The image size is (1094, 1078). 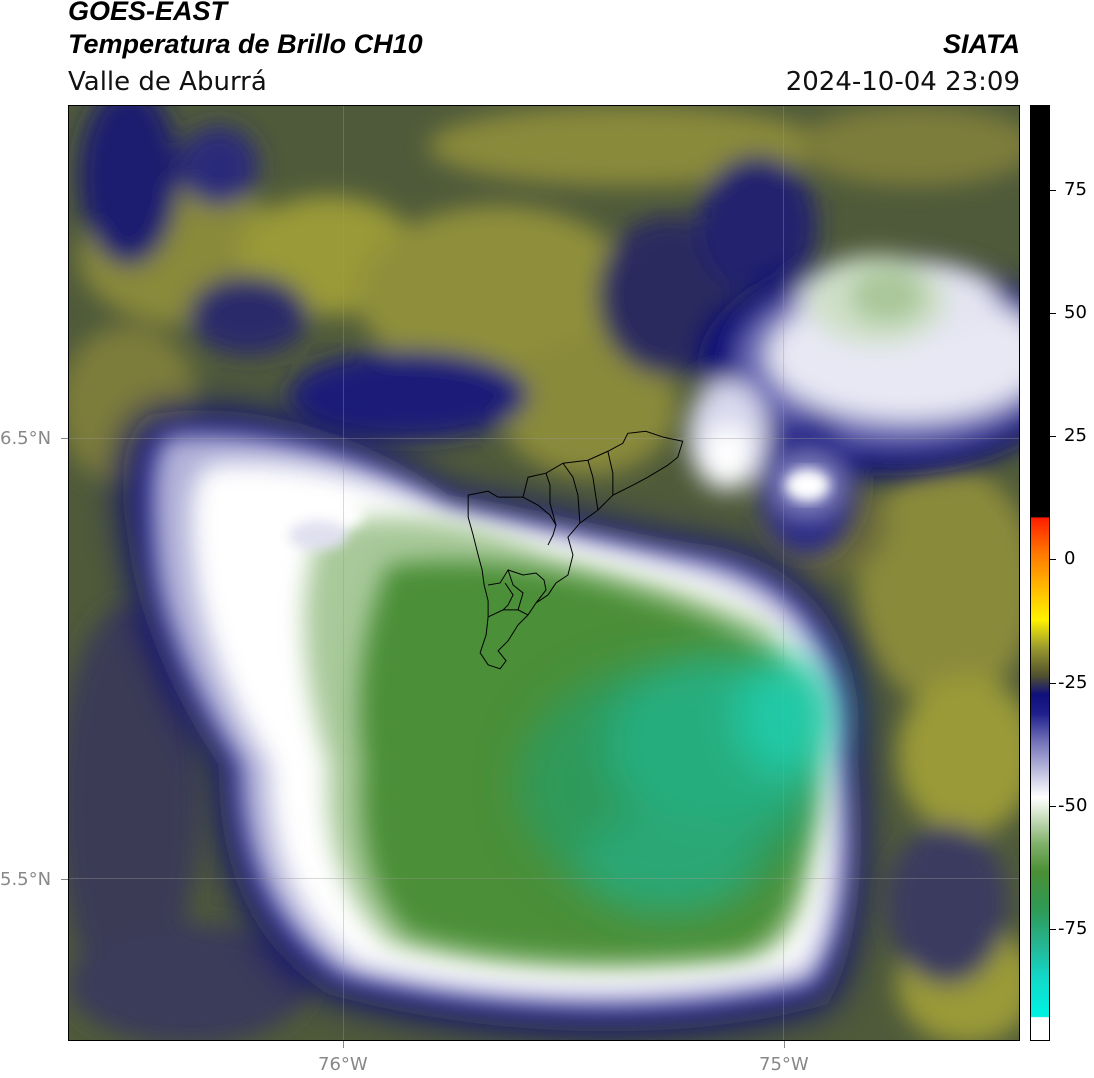 What do you see at coordinates (575, 550) in the screenshot?
I see `municipal-boundaries` at bounding box center [575, 550].